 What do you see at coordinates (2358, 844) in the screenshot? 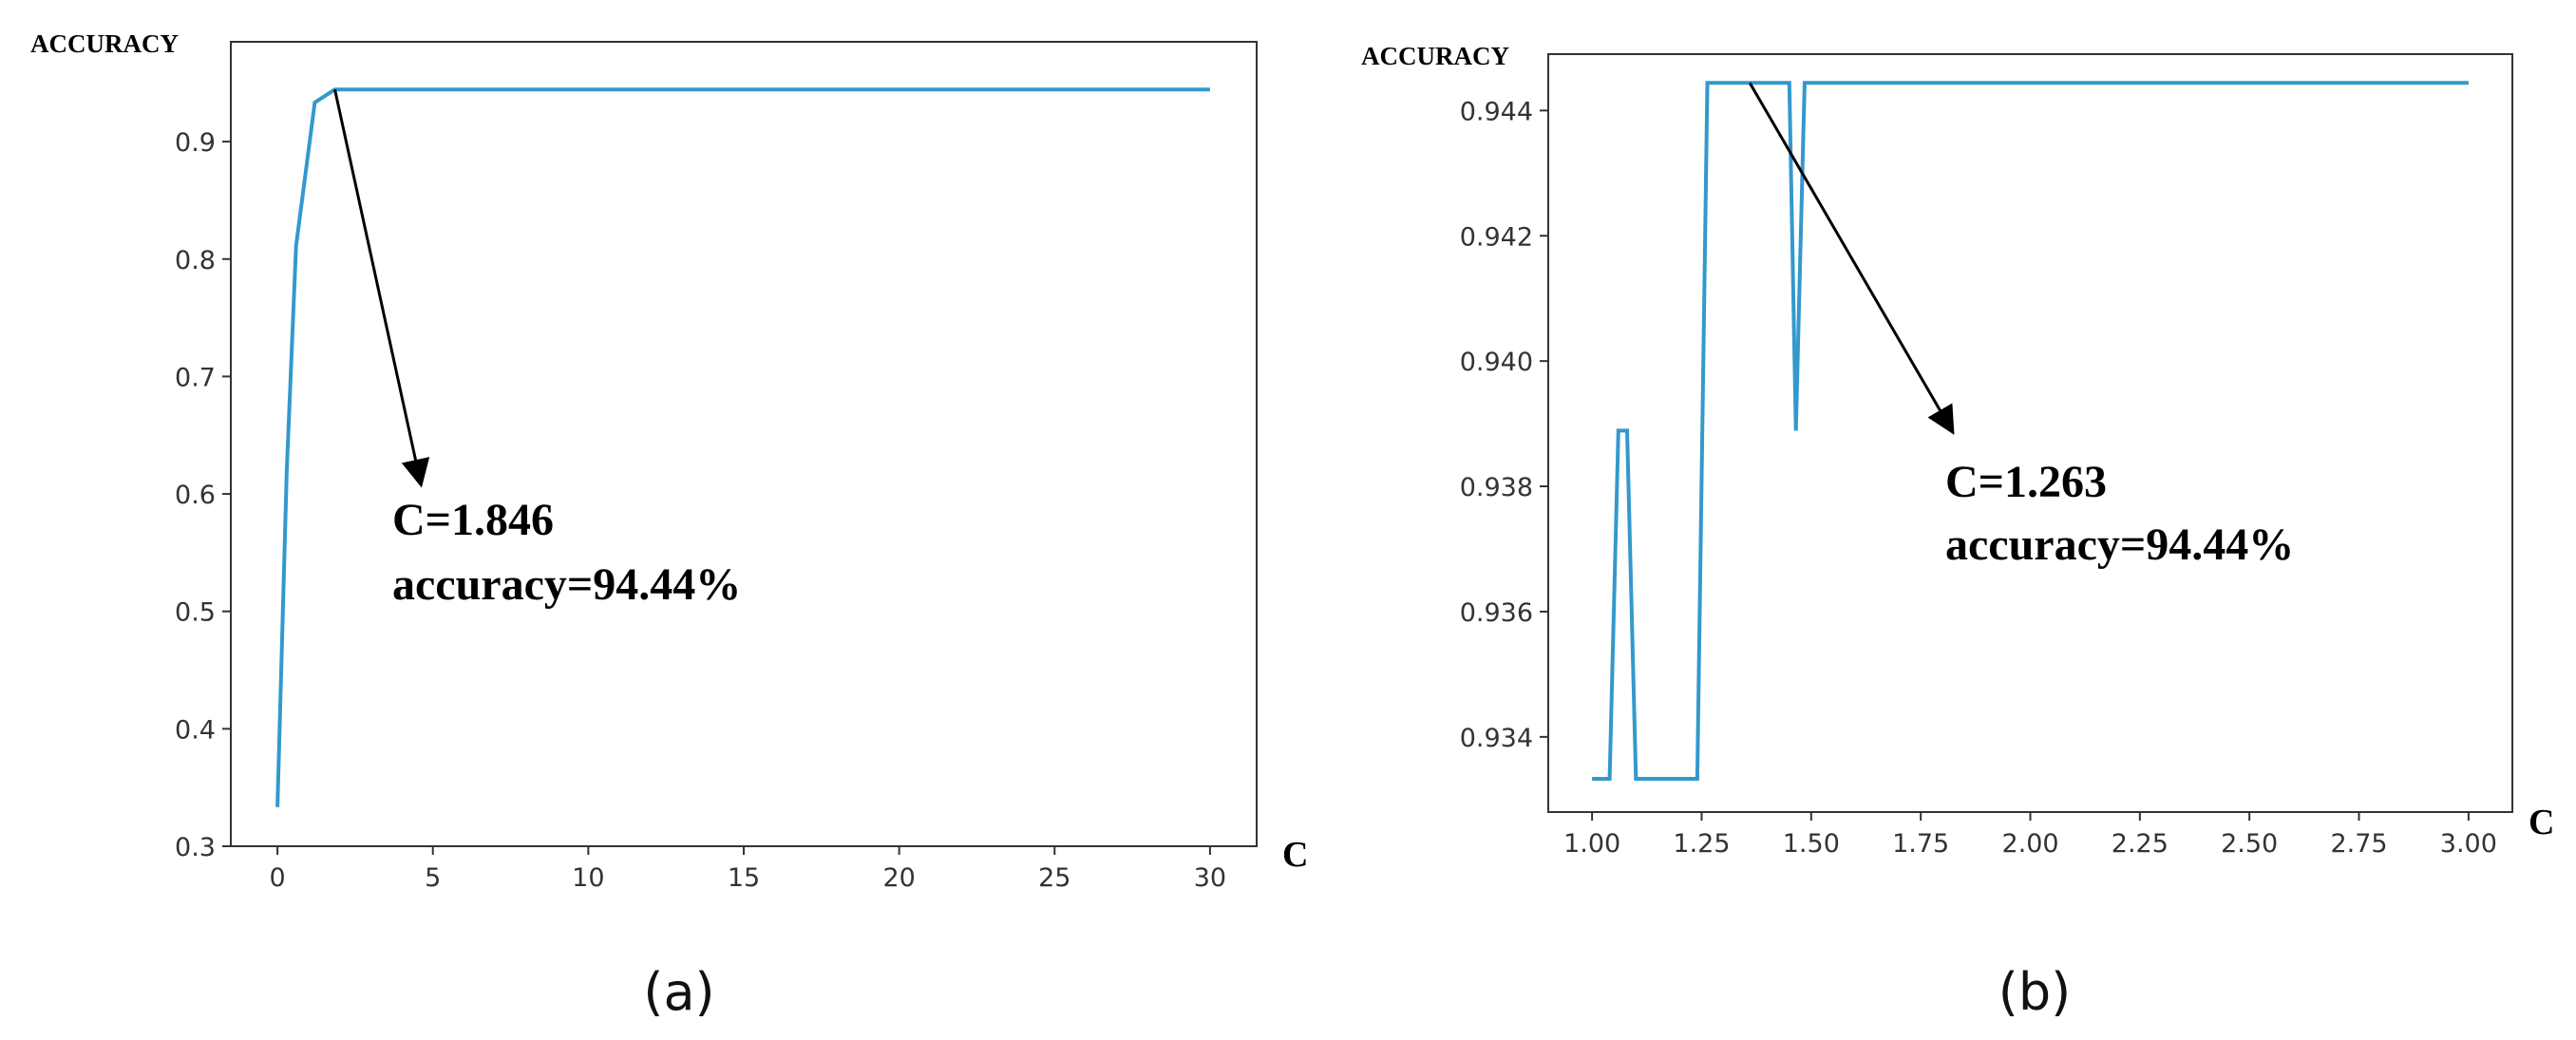
I see `panel-b-x-tick-label: 2.75` at bounding box center [2358, 844].